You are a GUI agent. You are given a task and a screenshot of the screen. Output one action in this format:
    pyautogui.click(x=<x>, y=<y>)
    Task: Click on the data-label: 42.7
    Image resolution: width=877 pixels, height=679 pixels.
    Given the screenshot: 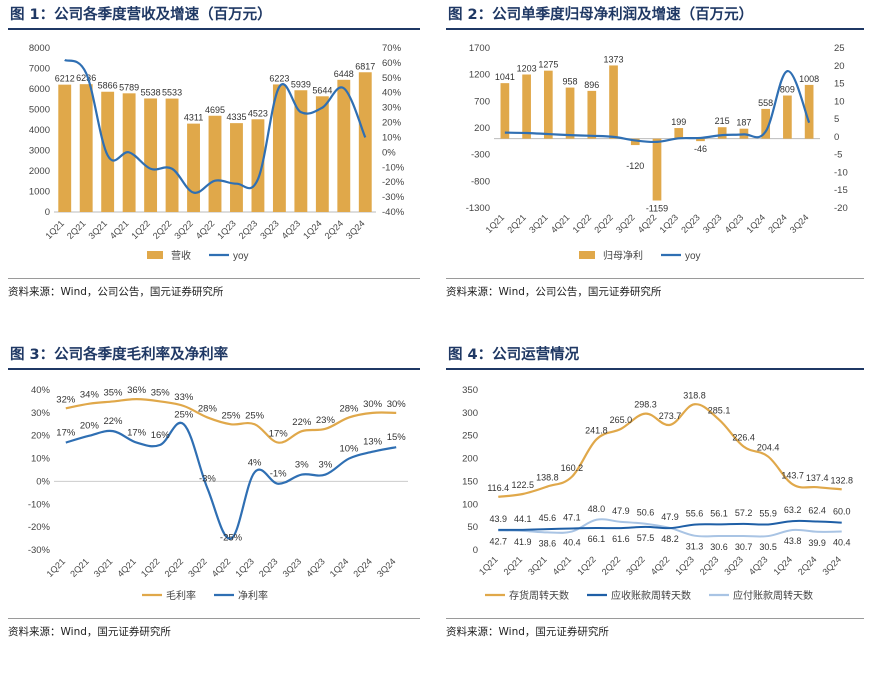 What is the action you would take?
    pyautogui.click(x=499, y=541)
    